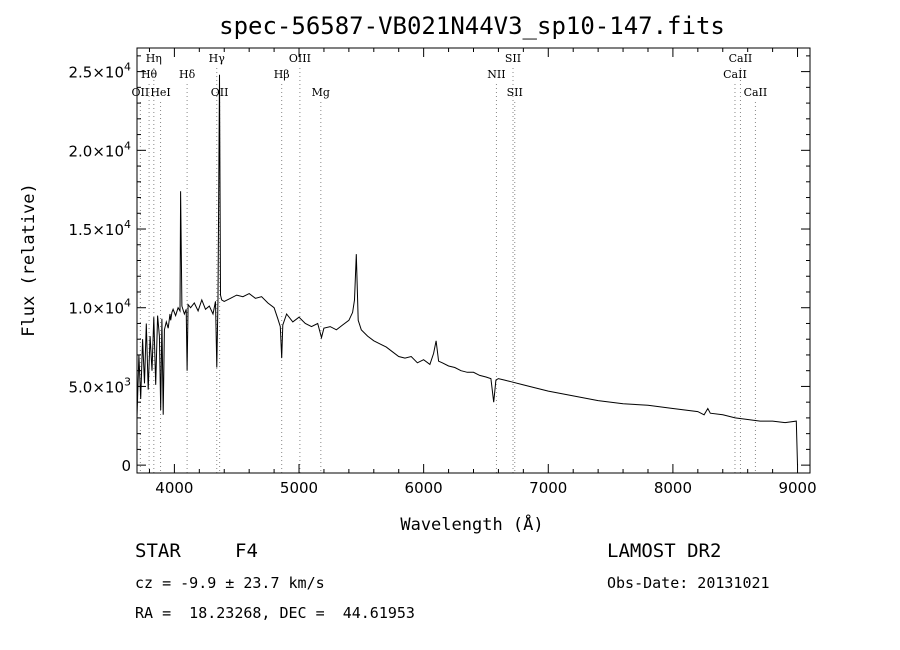 The image size is (900, 650). I want to click on y-tick-label: 0, so click(126, 466).